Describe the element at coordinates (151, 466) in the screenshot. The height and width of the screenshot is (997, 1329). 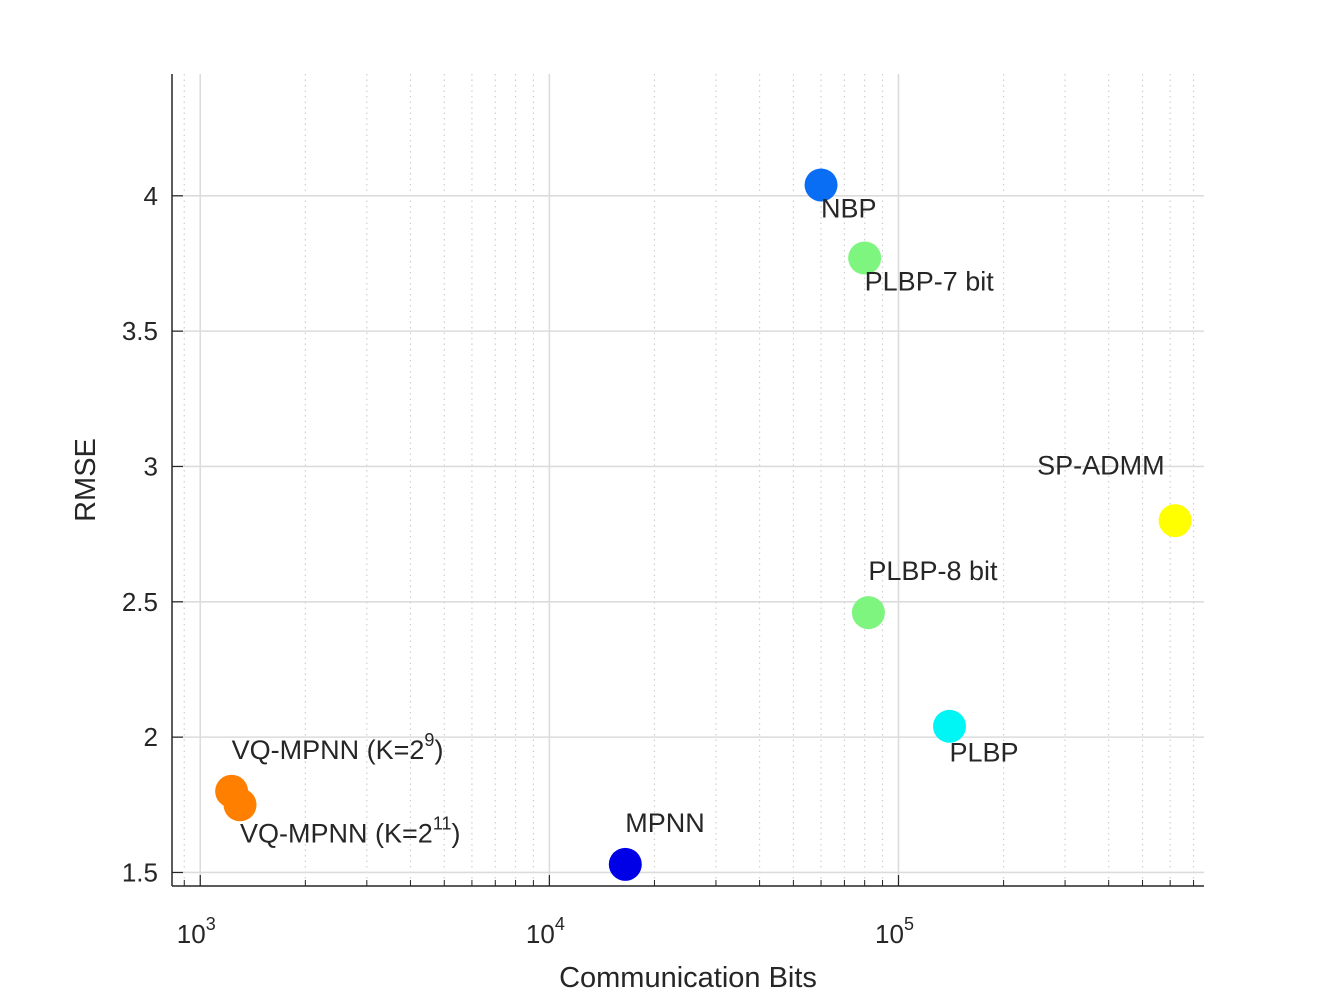
I see `y-tick-label: 3` at that location.